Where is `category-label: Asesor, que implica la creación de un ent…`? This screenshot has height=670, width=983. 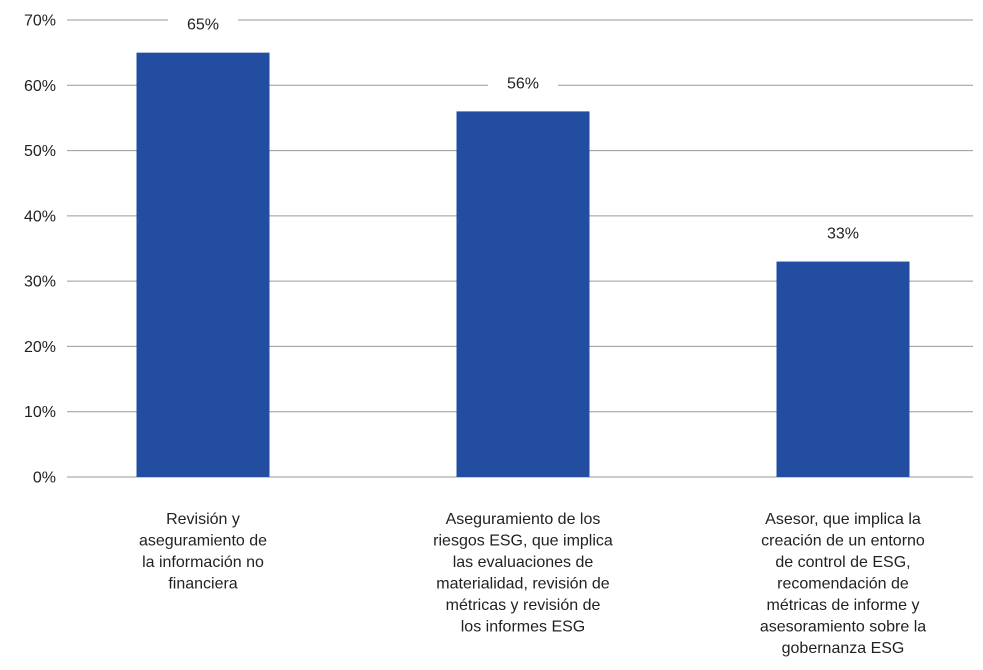 category-label: Asesor, que implica la creación de un ent… is located at coordinates (843, 584).